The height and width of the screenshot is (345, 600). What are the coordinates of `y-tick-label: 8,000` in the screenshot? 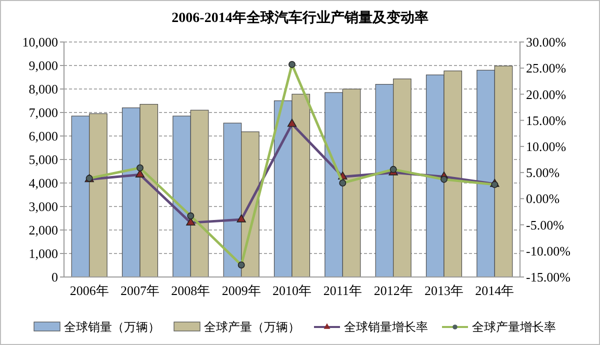 It's located at (43, 89).